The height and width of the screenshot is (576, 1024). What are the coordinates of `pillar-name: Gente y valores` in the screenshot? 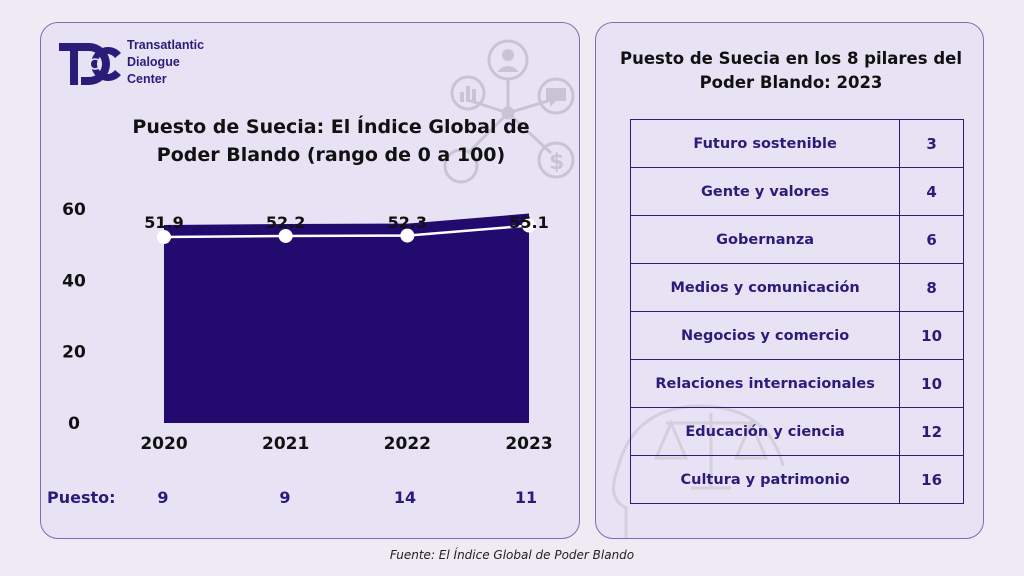 It's located at (765, 191).